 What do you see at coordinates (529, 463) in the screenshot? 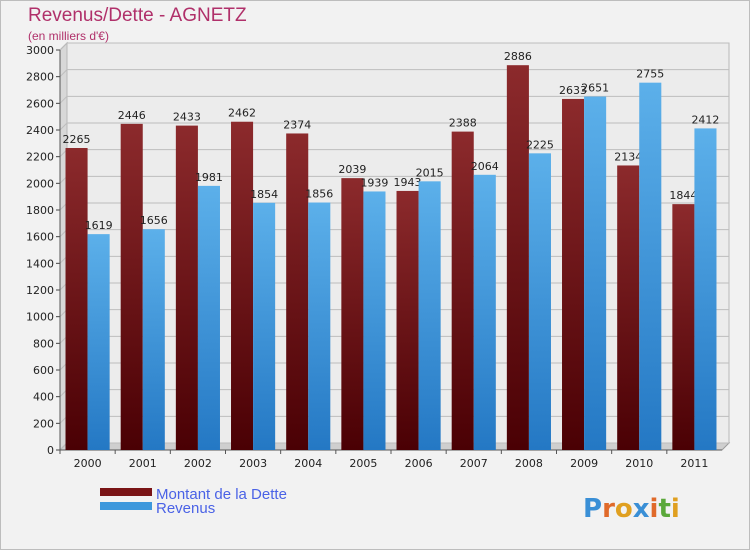
I see `x-tick-label: 2008` at bounding box center [529, 463].